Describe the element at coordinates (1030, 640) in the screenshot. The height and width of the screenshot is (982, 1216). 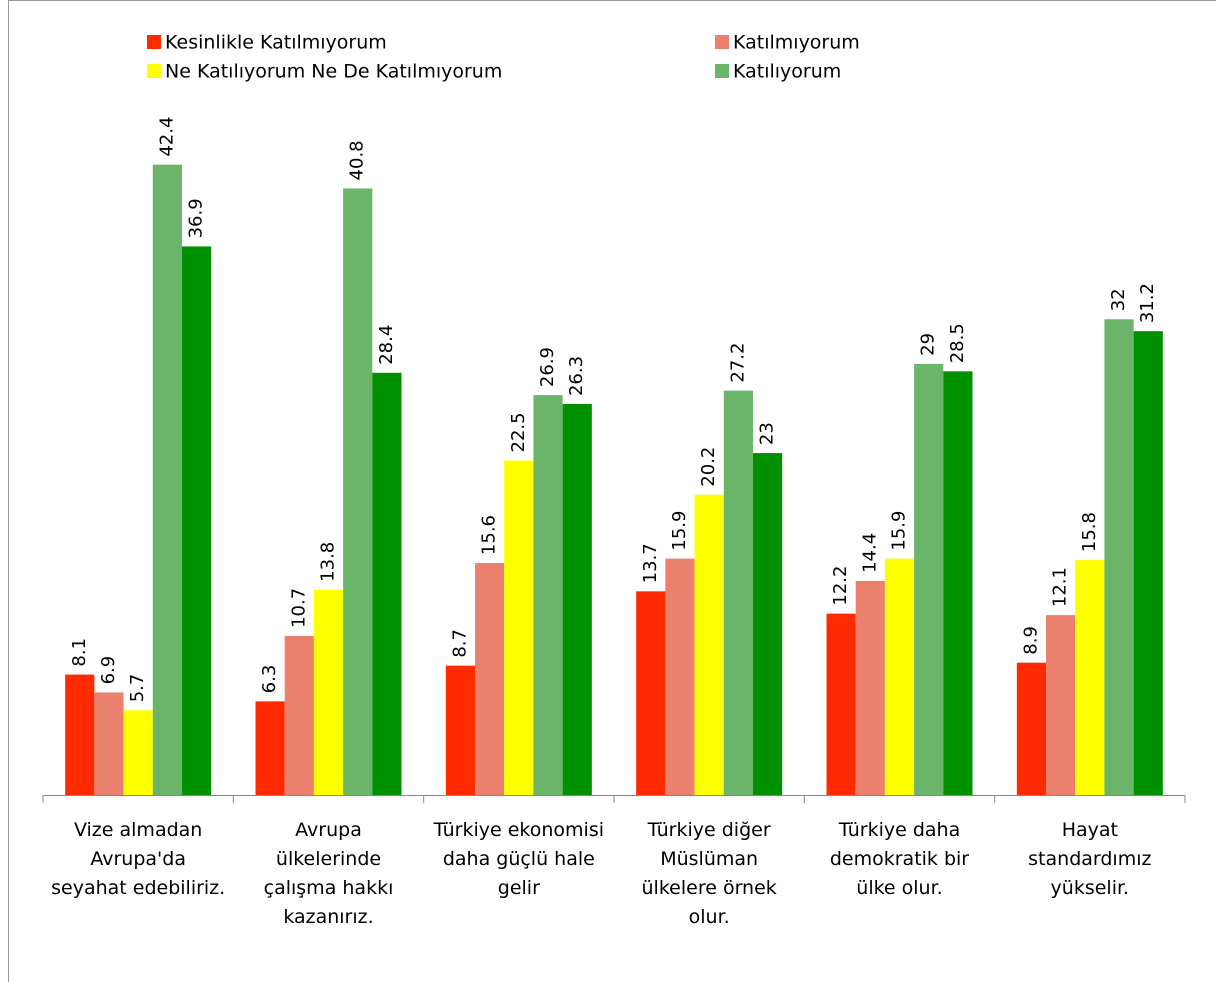
I see `value-label: 8.9` at that location.